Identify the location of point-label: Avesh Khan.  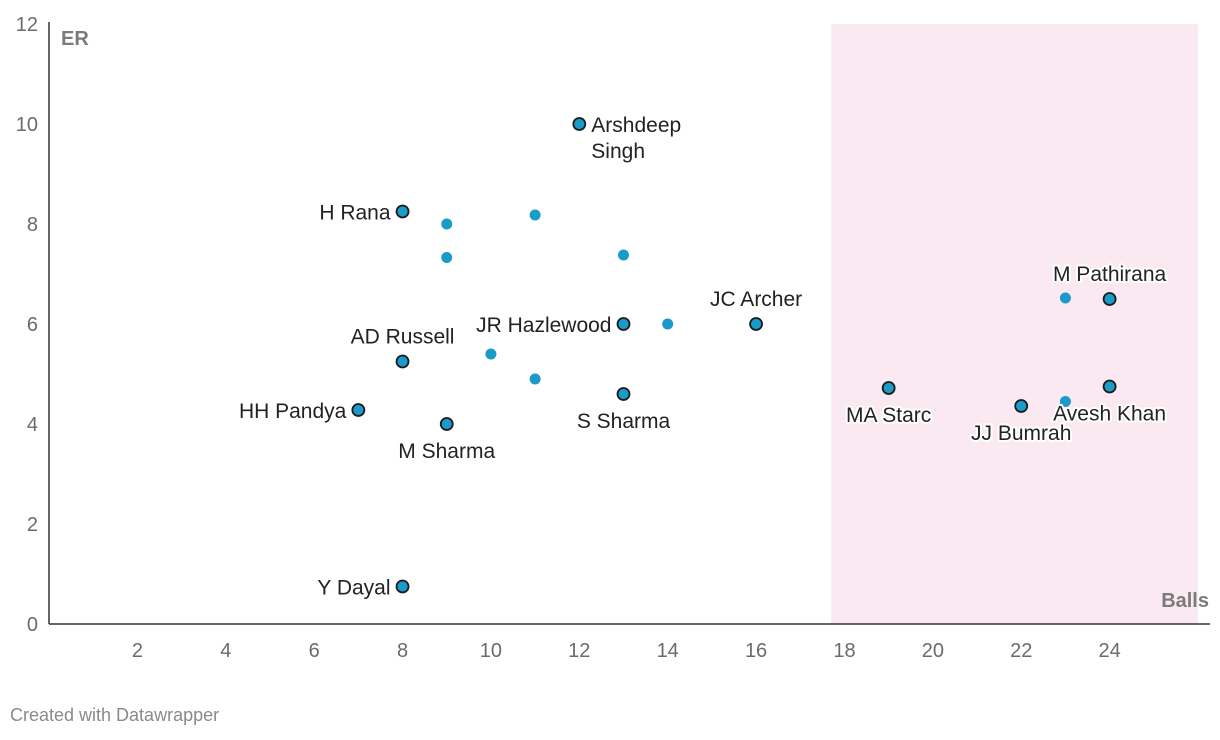
(1109, 414).